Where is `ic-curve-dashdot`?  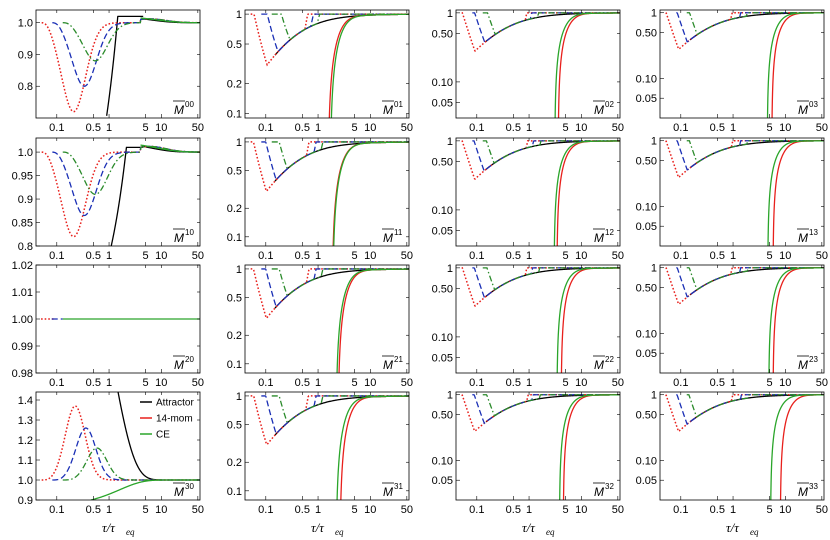
ic-curve-dashdot is located at coordinates (755, 152).